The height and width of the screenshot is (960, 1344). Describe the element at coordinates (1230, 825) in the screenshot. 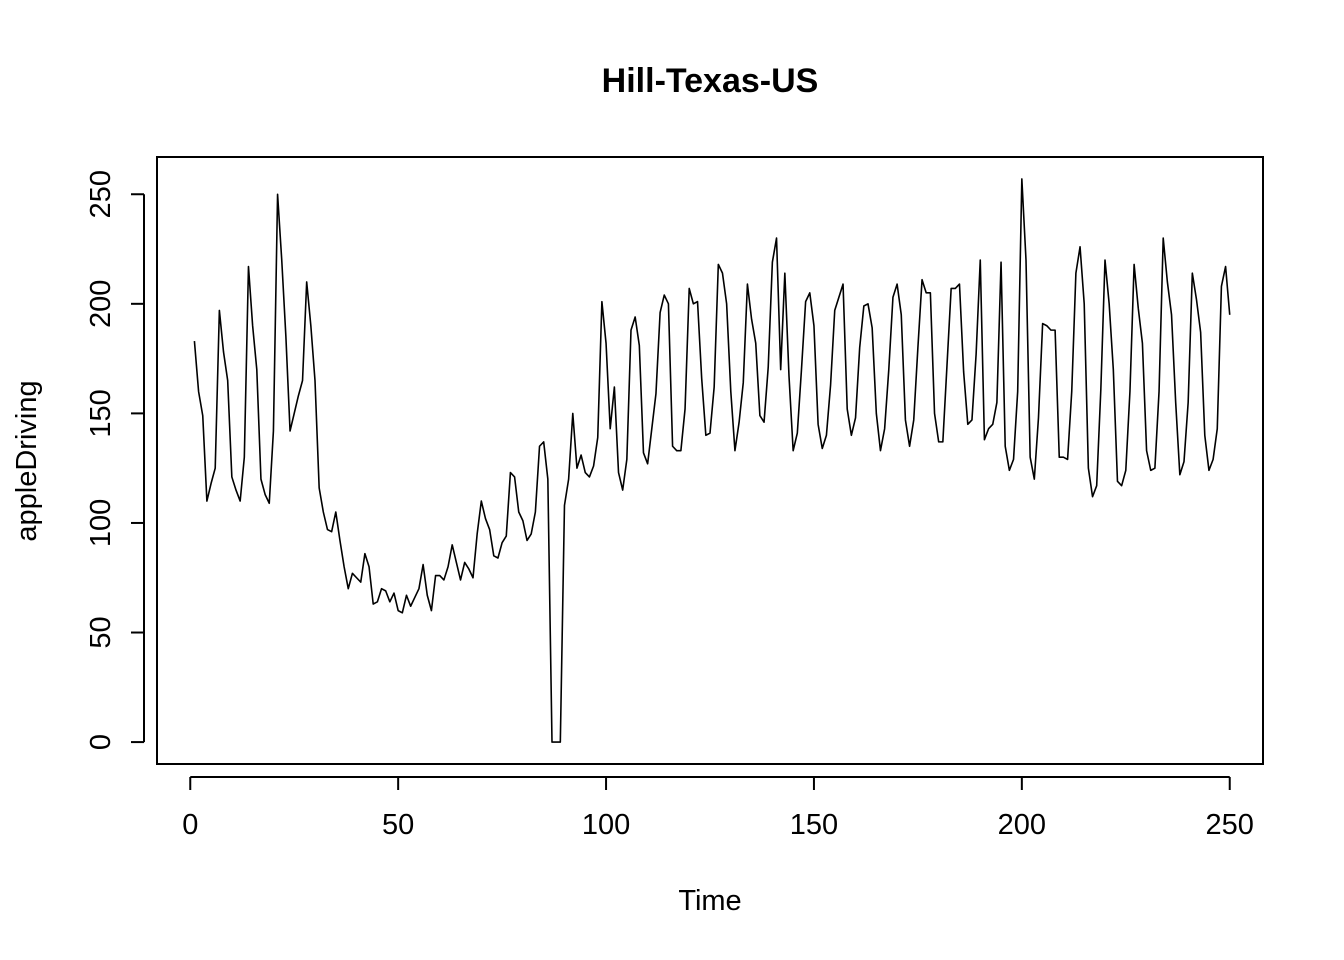

I see `x-tick-label: 250` at that location.